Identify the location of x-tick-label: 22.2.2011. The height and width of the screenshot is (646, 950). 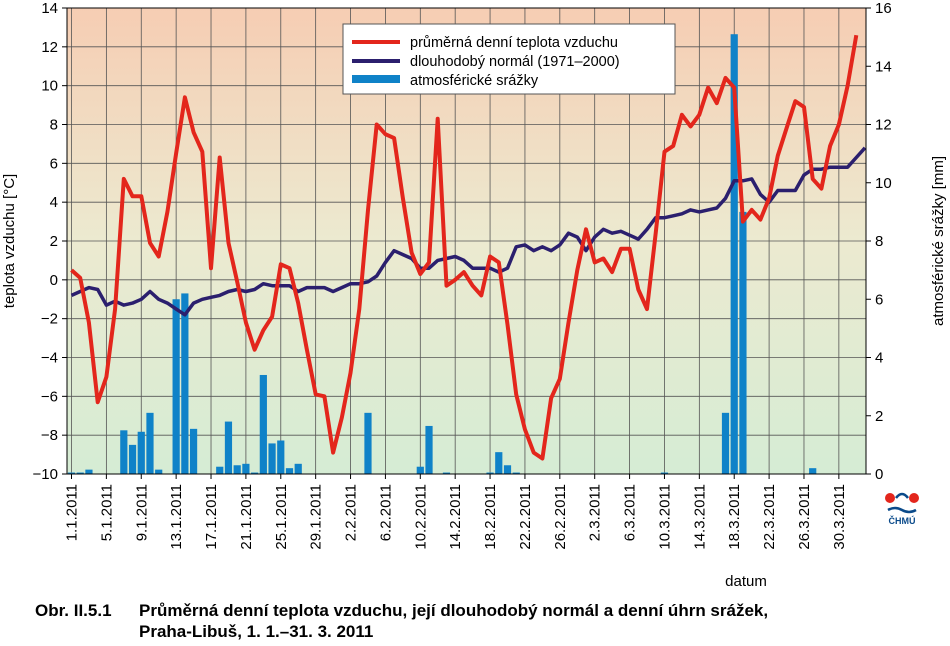
(525, 517).